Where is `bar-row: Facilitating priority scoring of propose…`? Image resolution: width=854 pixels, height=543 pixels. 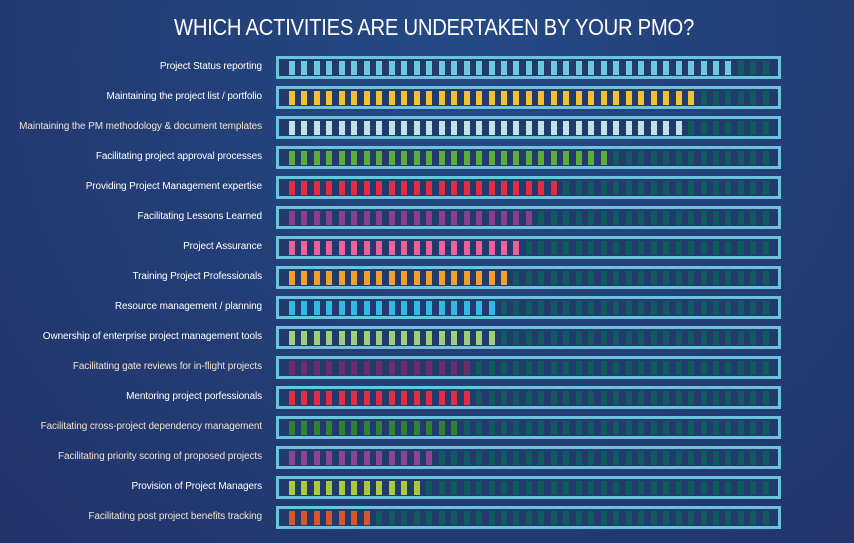
bar-row: Facilitating priority scoring of propose… is located at coordinates (427, 458).